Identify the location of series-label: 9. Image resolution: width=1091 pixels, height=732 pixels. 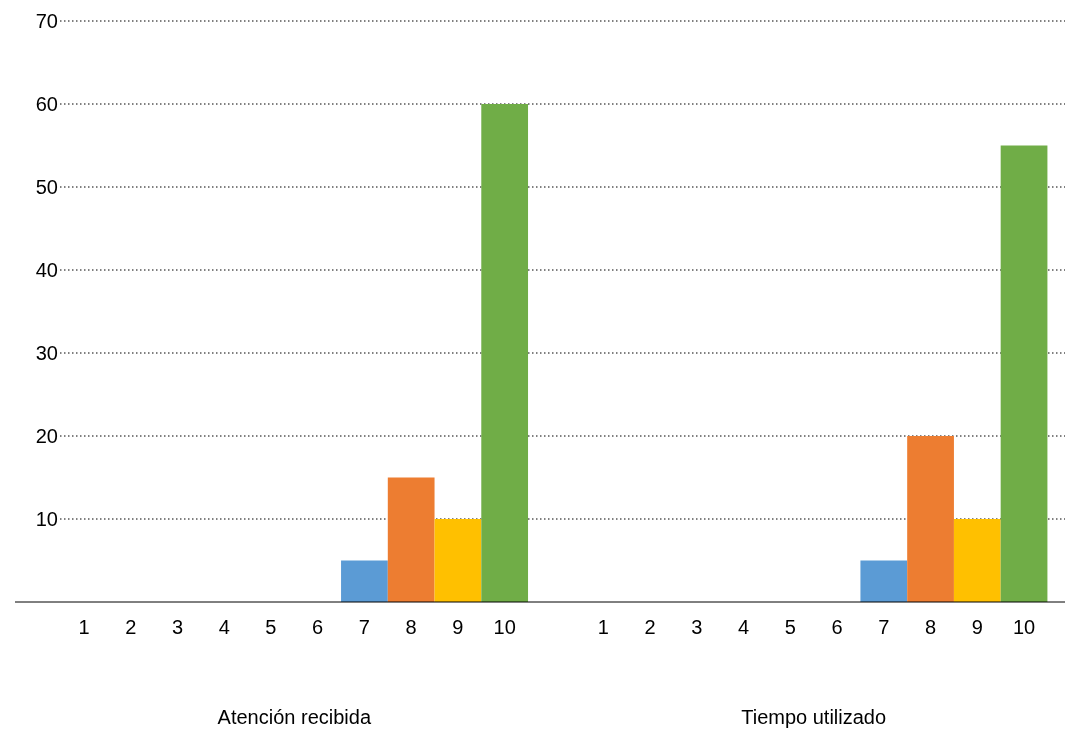
(458, 627).